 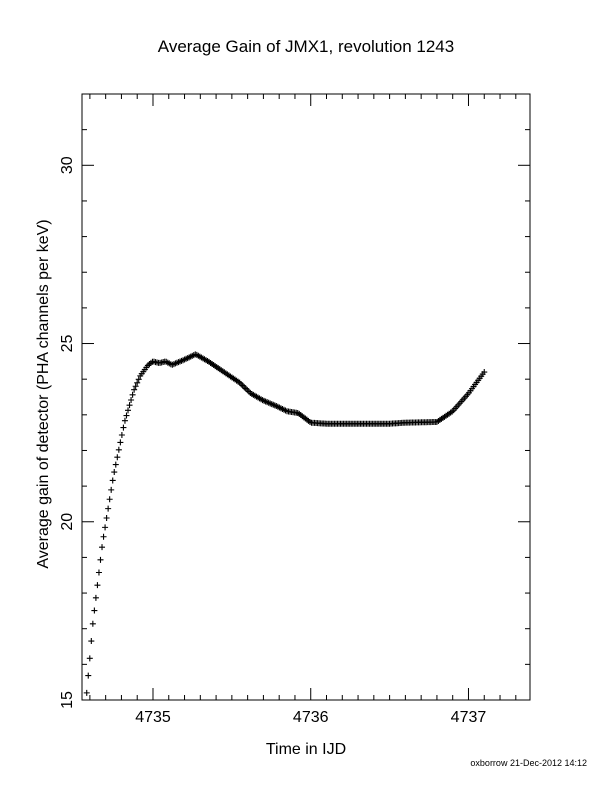 I want to click on x-tick-label: 4736, so click(x=311, y=717).